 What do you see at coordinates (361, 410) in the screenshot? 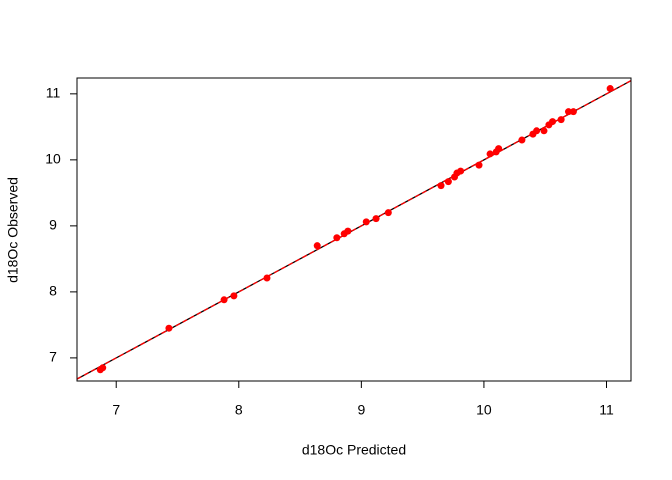
I see `x-tick-label: 9` at bounding box center [361, 410].